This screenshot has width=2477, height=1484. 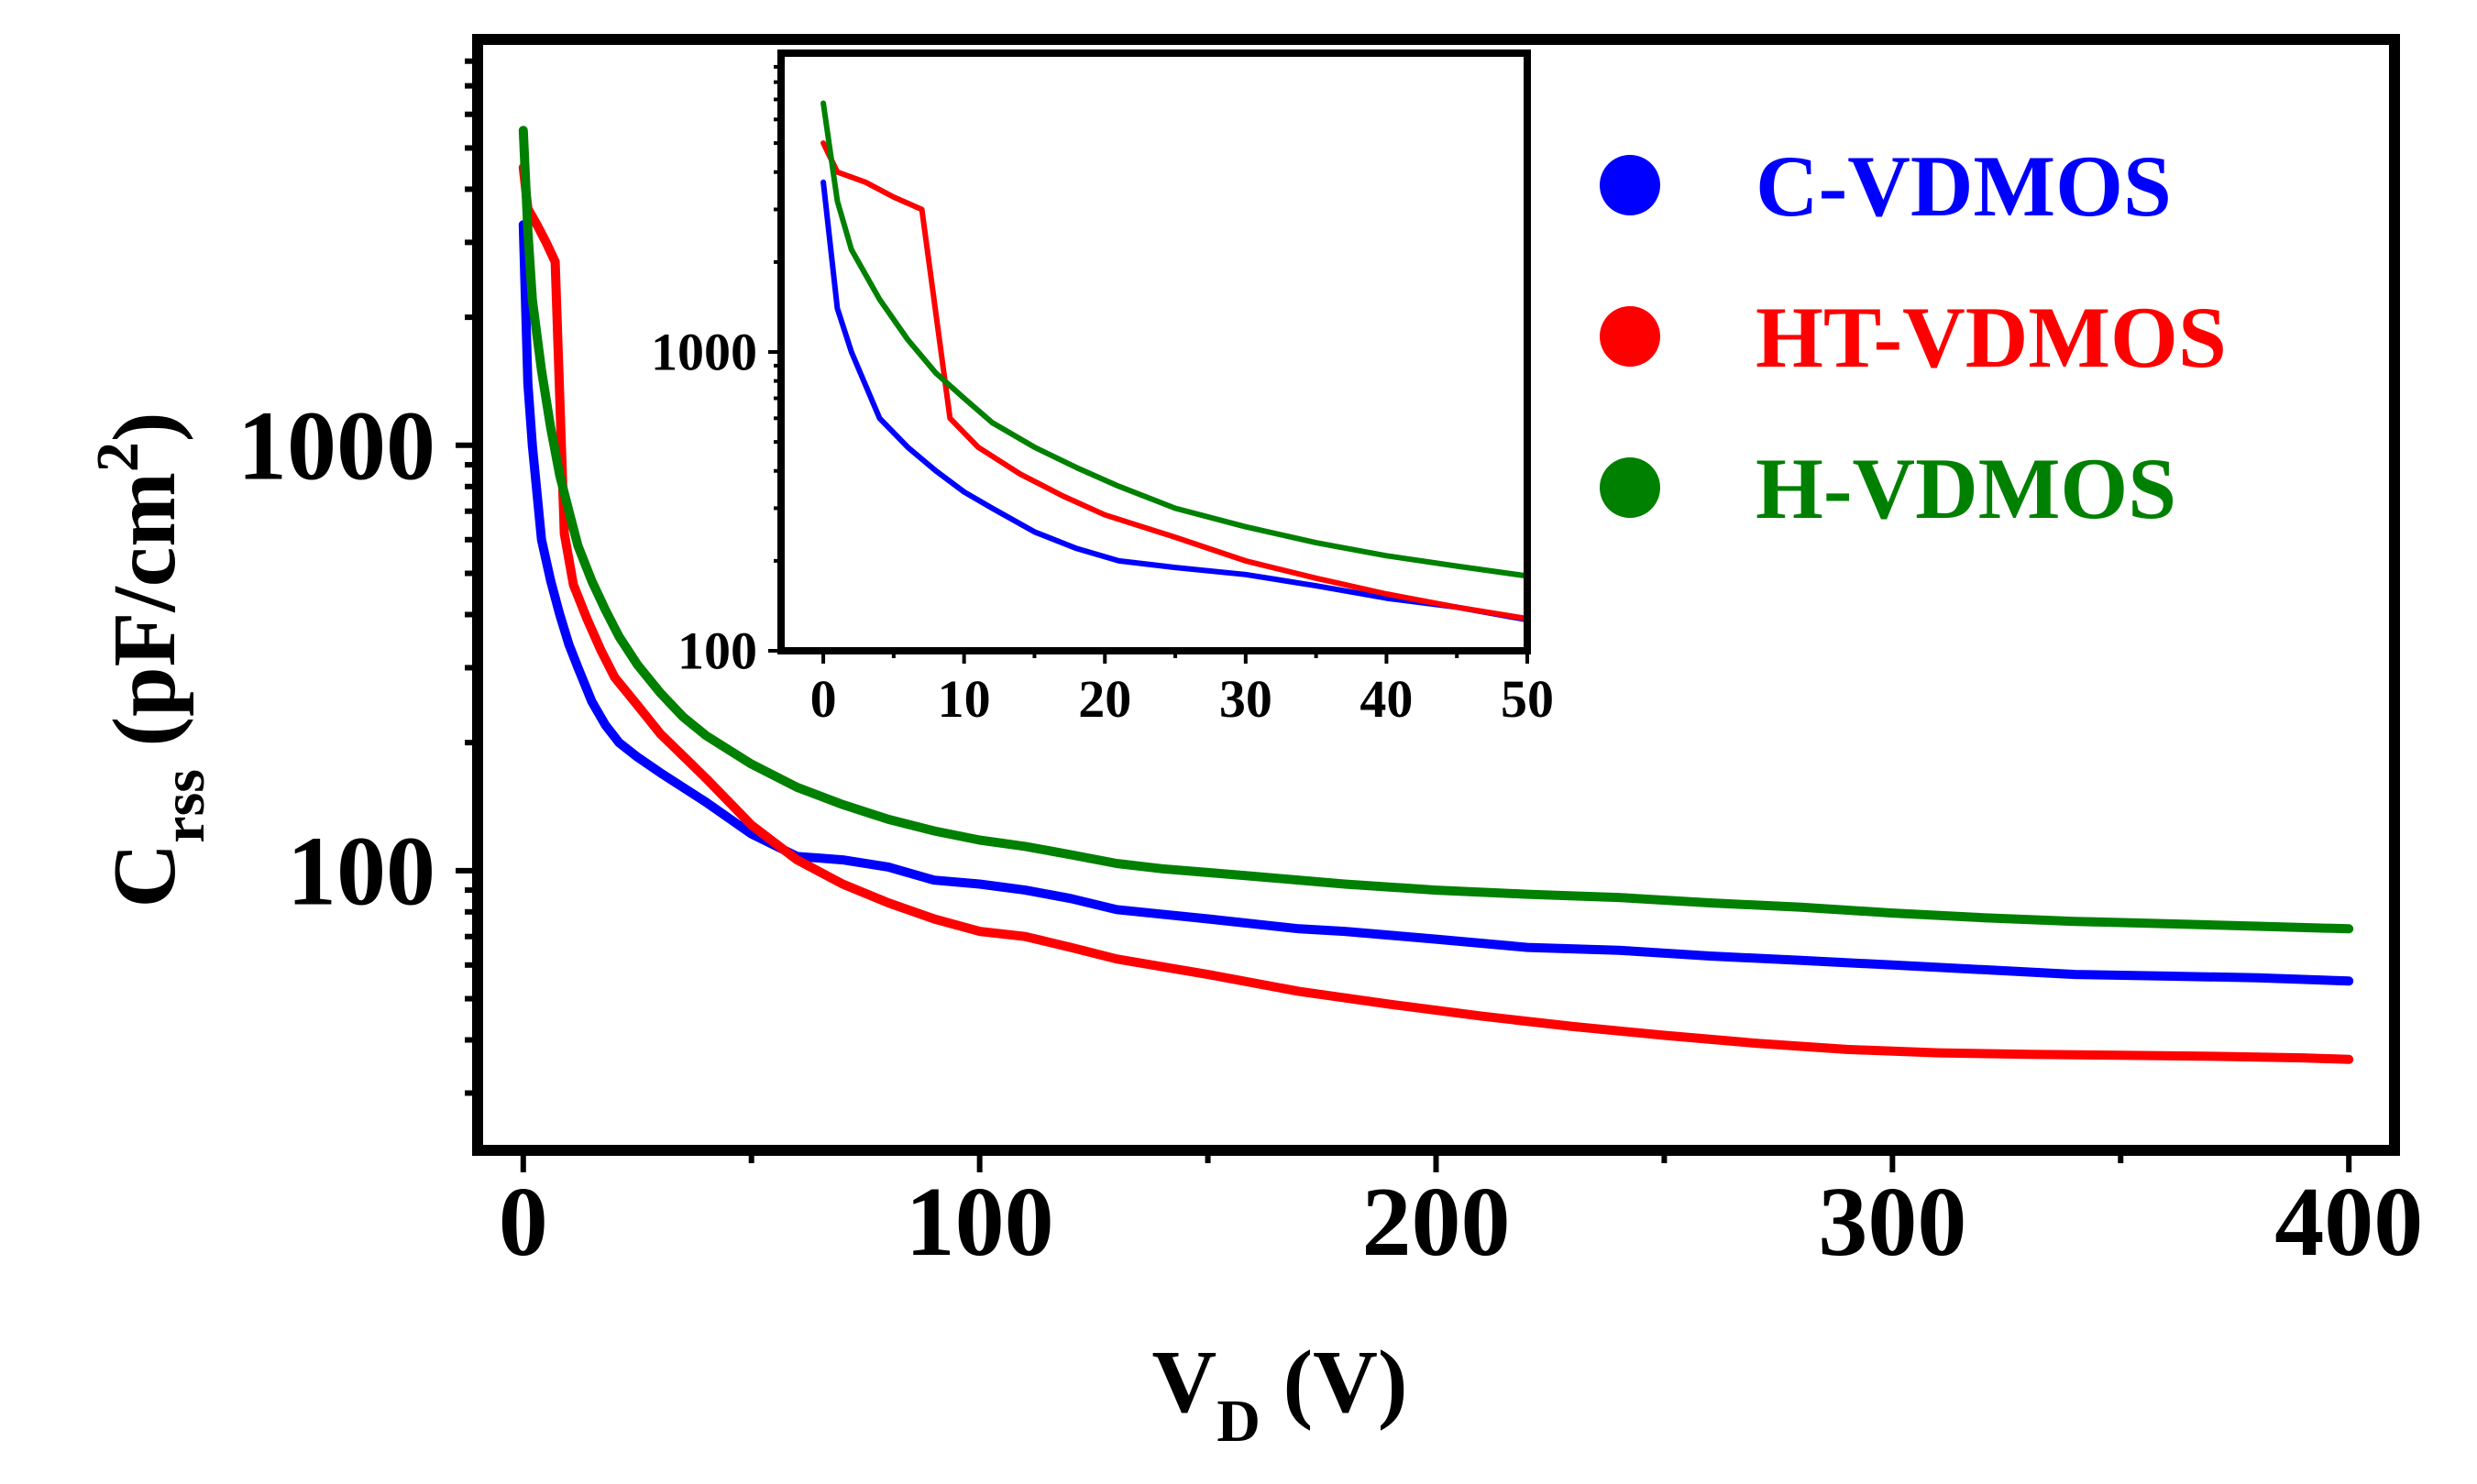 What do you see at coordinates (1104, 699) in the screenshot?
I see `inset-x-tick-label: 20` at bounding box center [1104, 699].